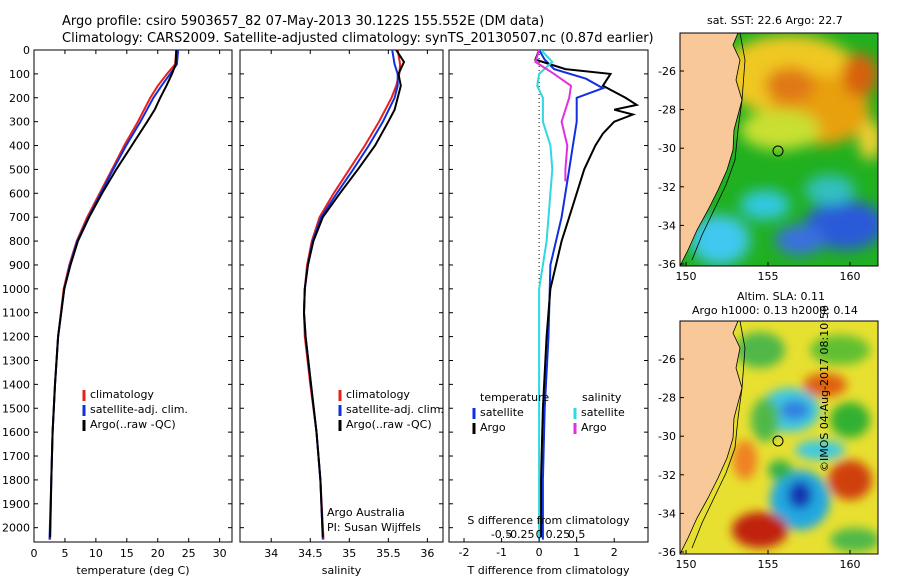 Image resolution: width=900 pixels, height=580 pixels. I want to click on y-tick-label: 1900, so click(16, 504).